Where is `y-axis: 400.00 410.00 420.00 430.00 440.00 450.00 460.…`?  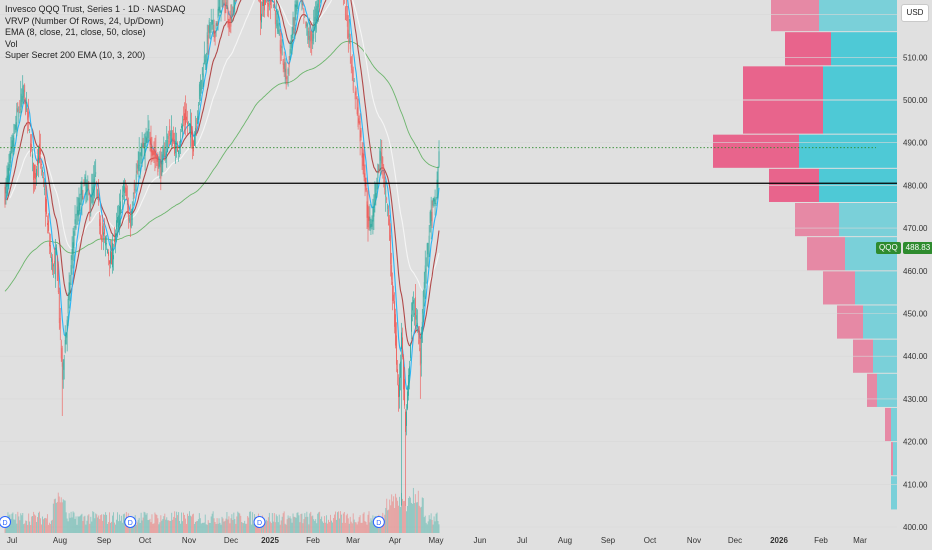
y-axis: 400.00 410.00 420.00 430.00 440.00 450.00 460.… is located at coordinates (915, 266).